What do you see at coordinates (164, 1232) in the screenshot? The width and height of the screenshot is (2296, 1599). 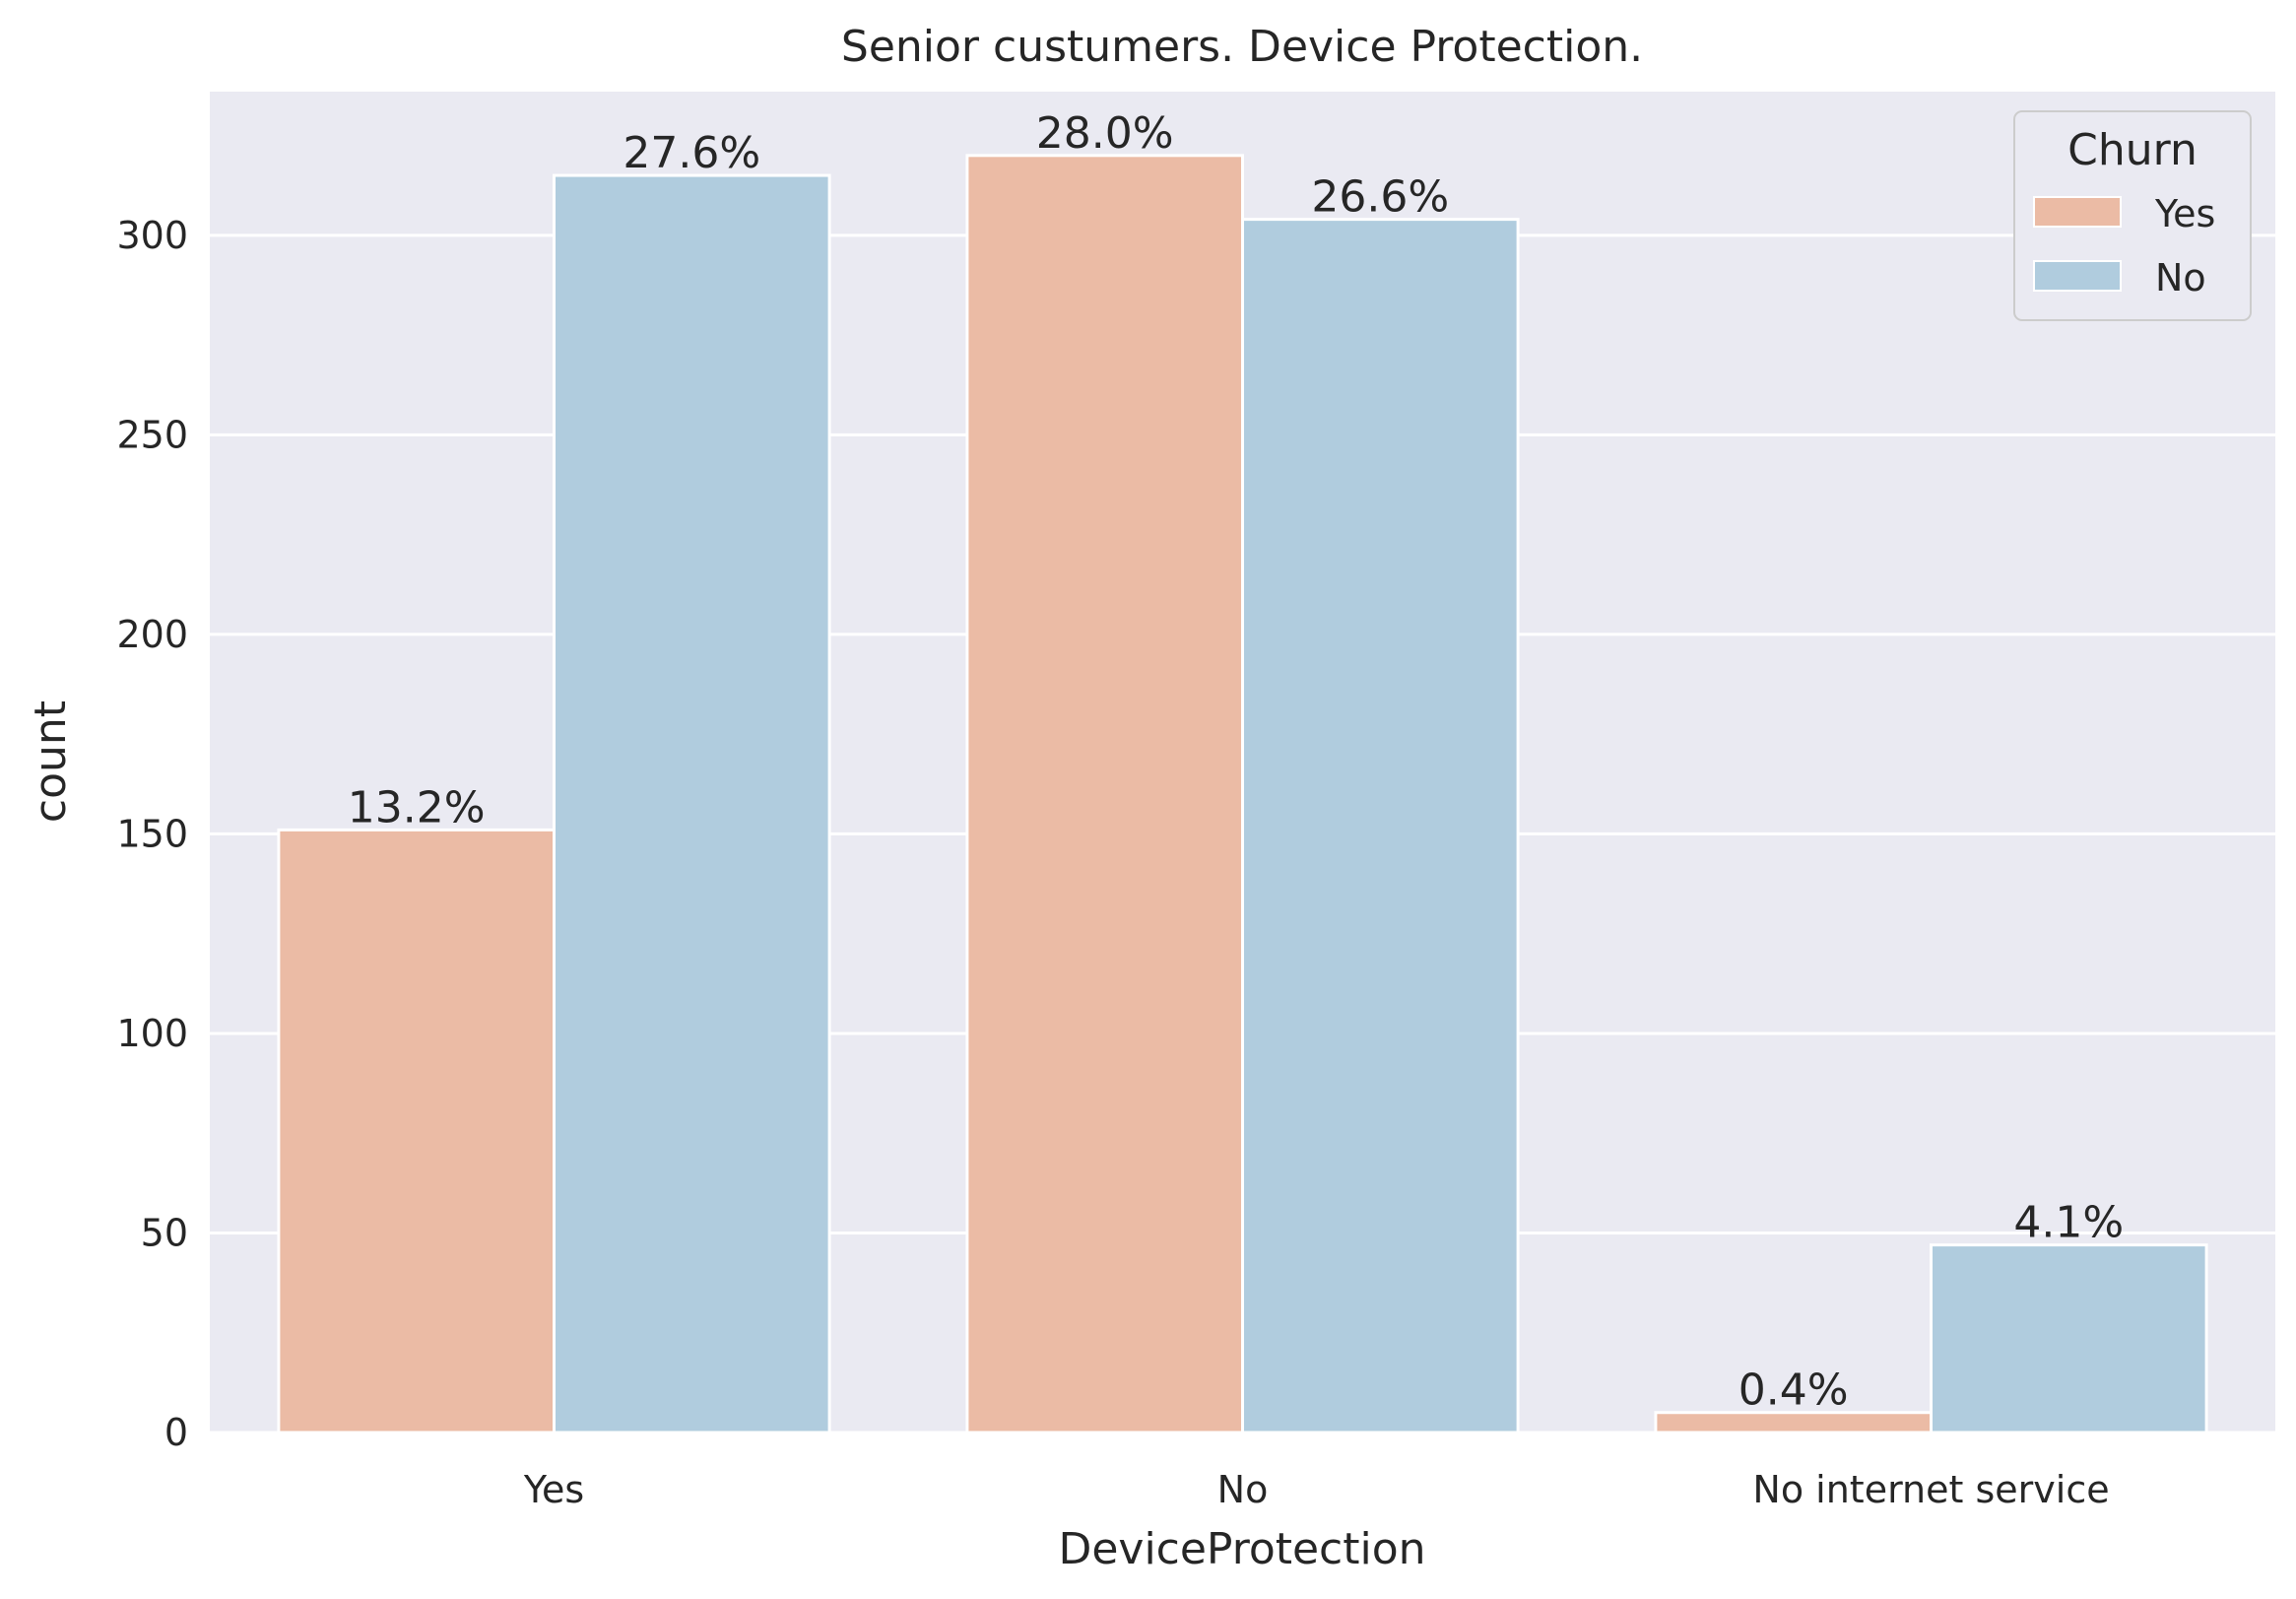 I see `y-tick-label: 50` at bounding box center [164, 1232].